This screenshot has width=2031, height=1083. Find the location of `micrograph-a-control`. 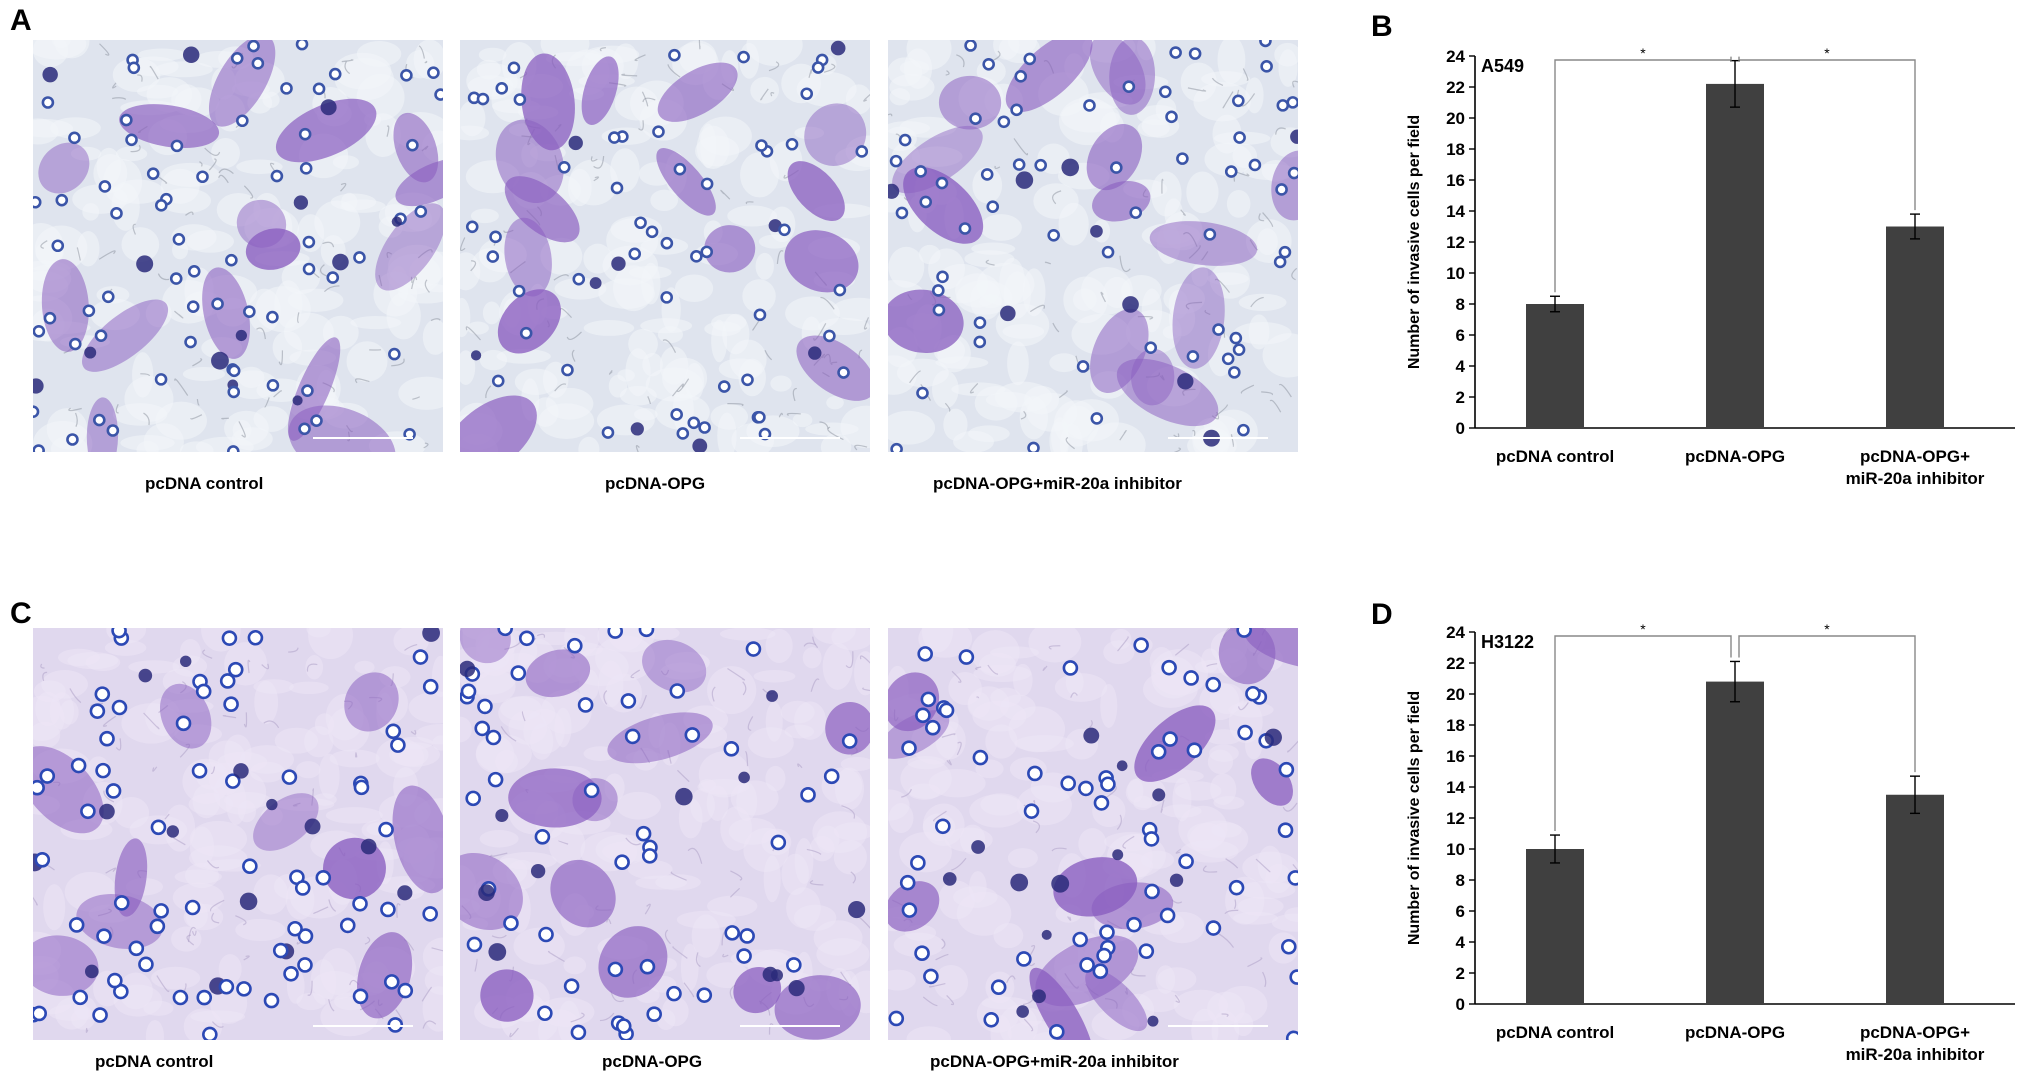

micrograph-a-control is located at coordinates (238, 246).